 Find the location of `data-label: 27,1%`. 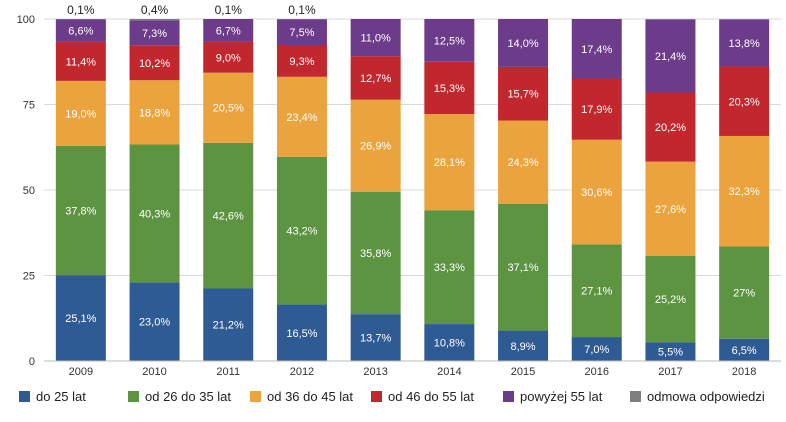

data-label: 27,1% is located at coordinates (596, 292).